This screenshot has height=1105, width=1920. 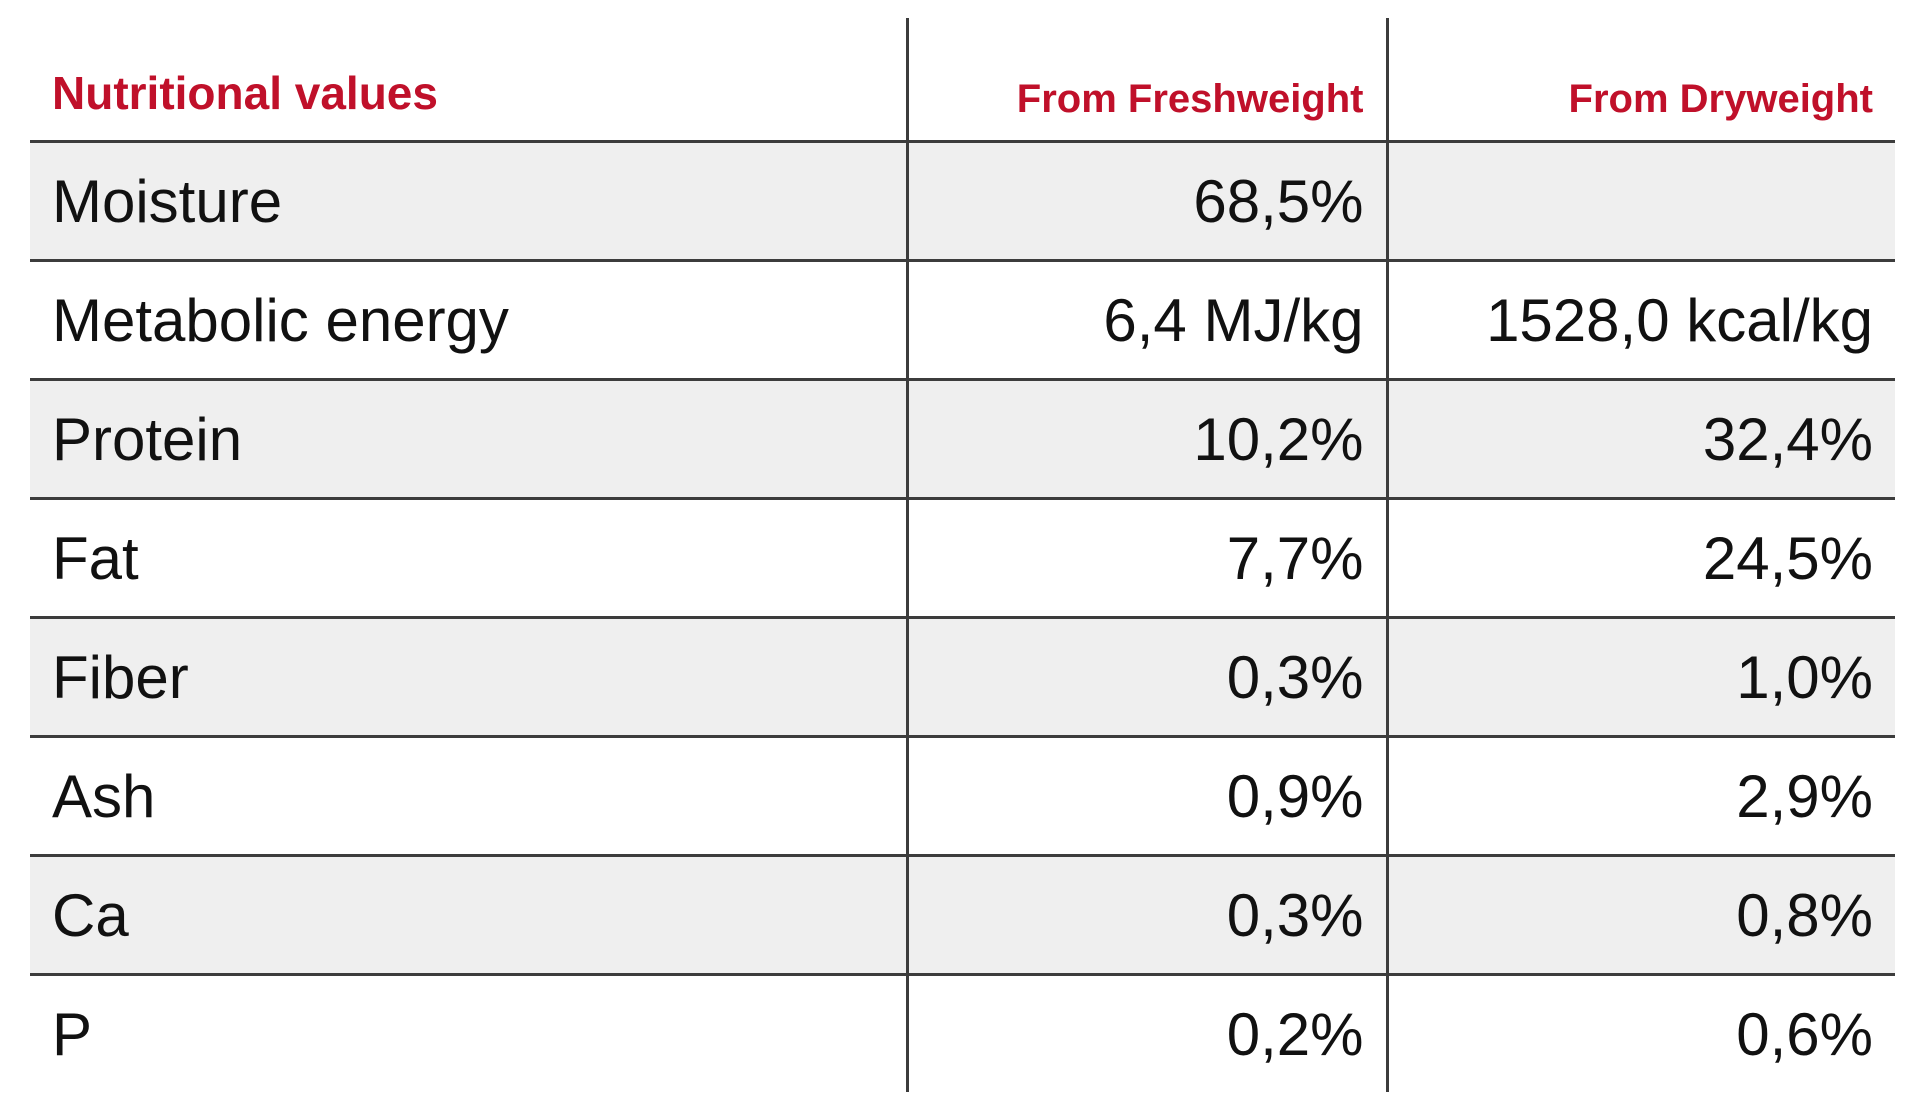 I want to click on dryweight-value: 0,8%, so click(x=1640, y=915).